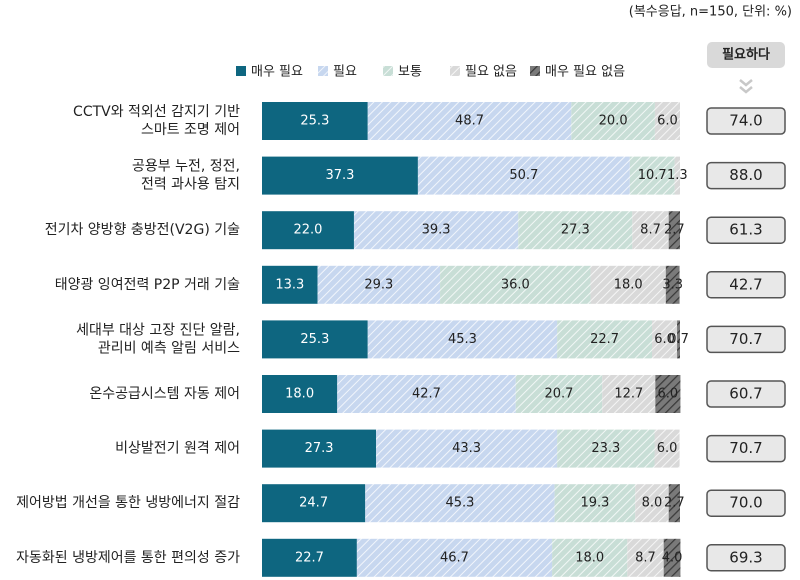 Image resolution: width=800 pixels, height=580 pixels. I want to click on note: (복수응답, n=150, 단위: %), so click(710, 12).